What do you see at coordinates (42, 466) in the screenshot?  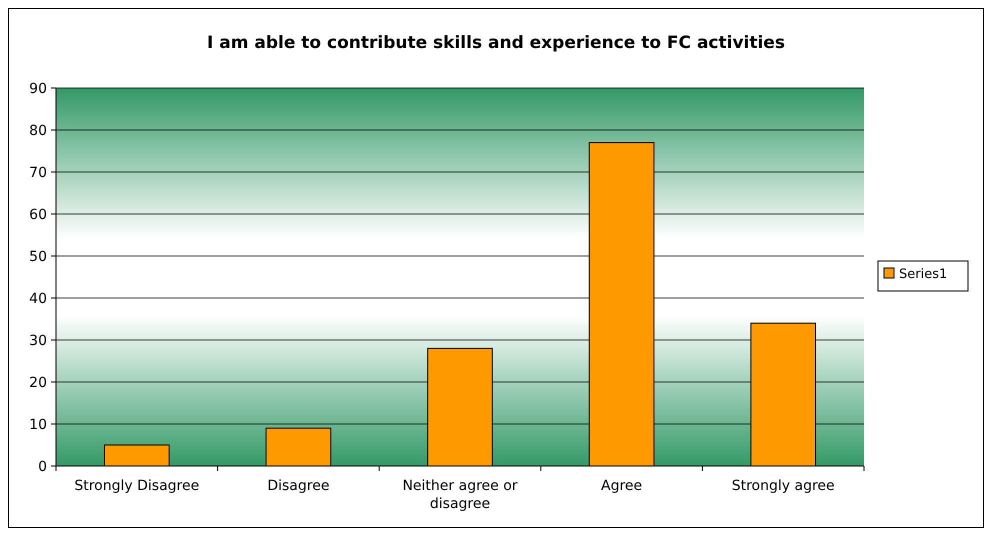 I see `y-tick-label: 0` at bounding box center [42, 466].